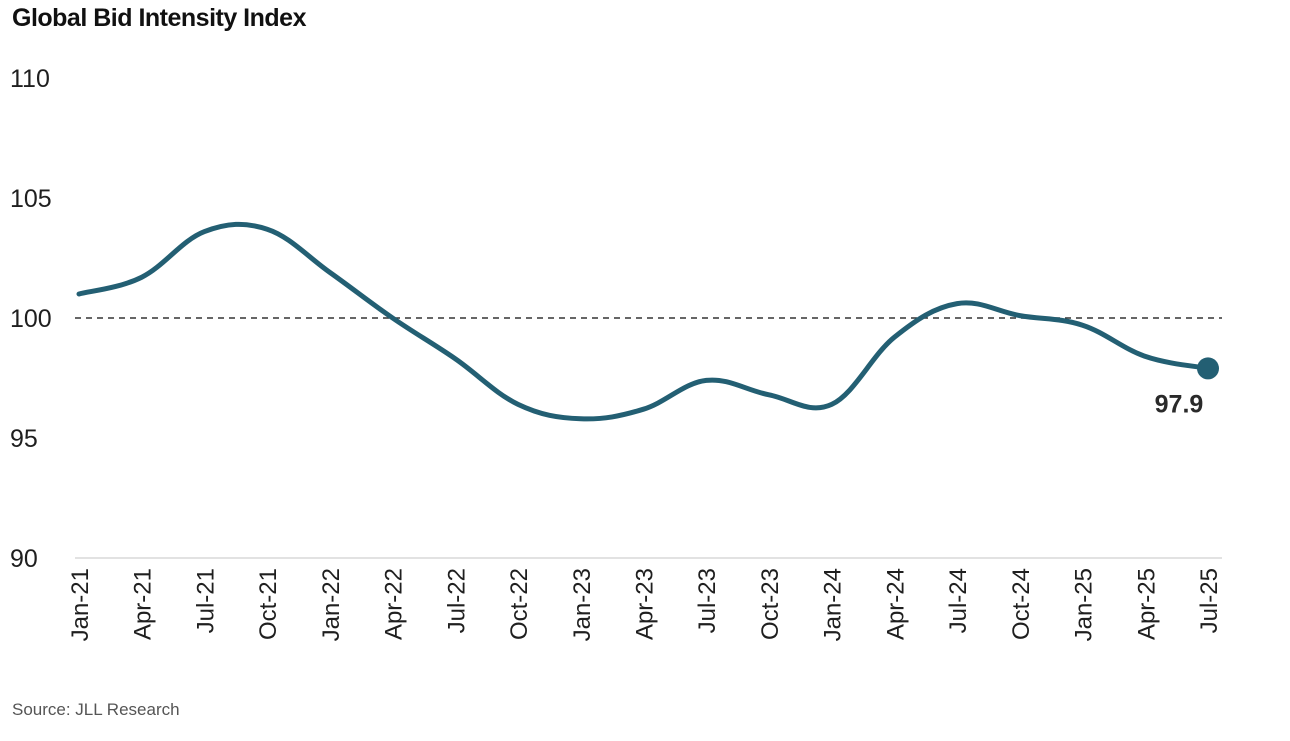 Image resolution: width=1290 pixels, height=741 pixels. I want to click on last-point-marker, so click(1208, 368).